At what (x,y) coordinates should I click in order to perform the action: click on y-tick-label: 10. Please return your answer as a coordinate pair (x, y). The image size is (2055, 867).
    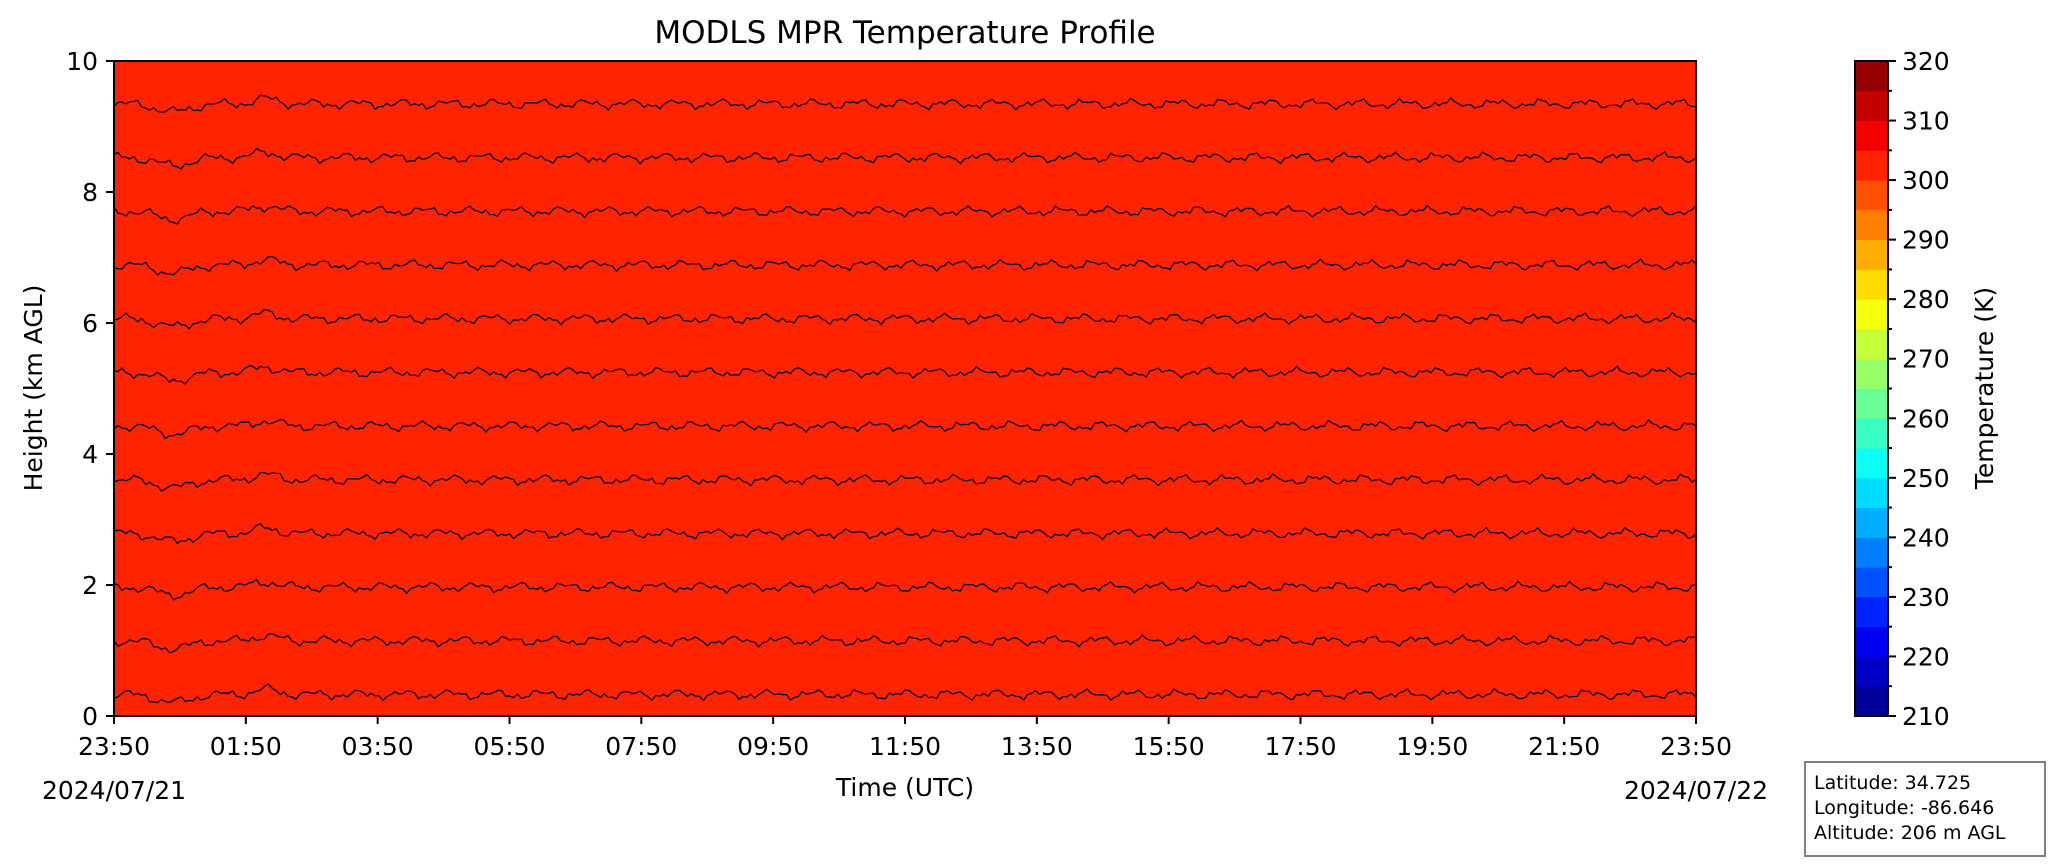
    Looking at the image, I should click on (82, 61).